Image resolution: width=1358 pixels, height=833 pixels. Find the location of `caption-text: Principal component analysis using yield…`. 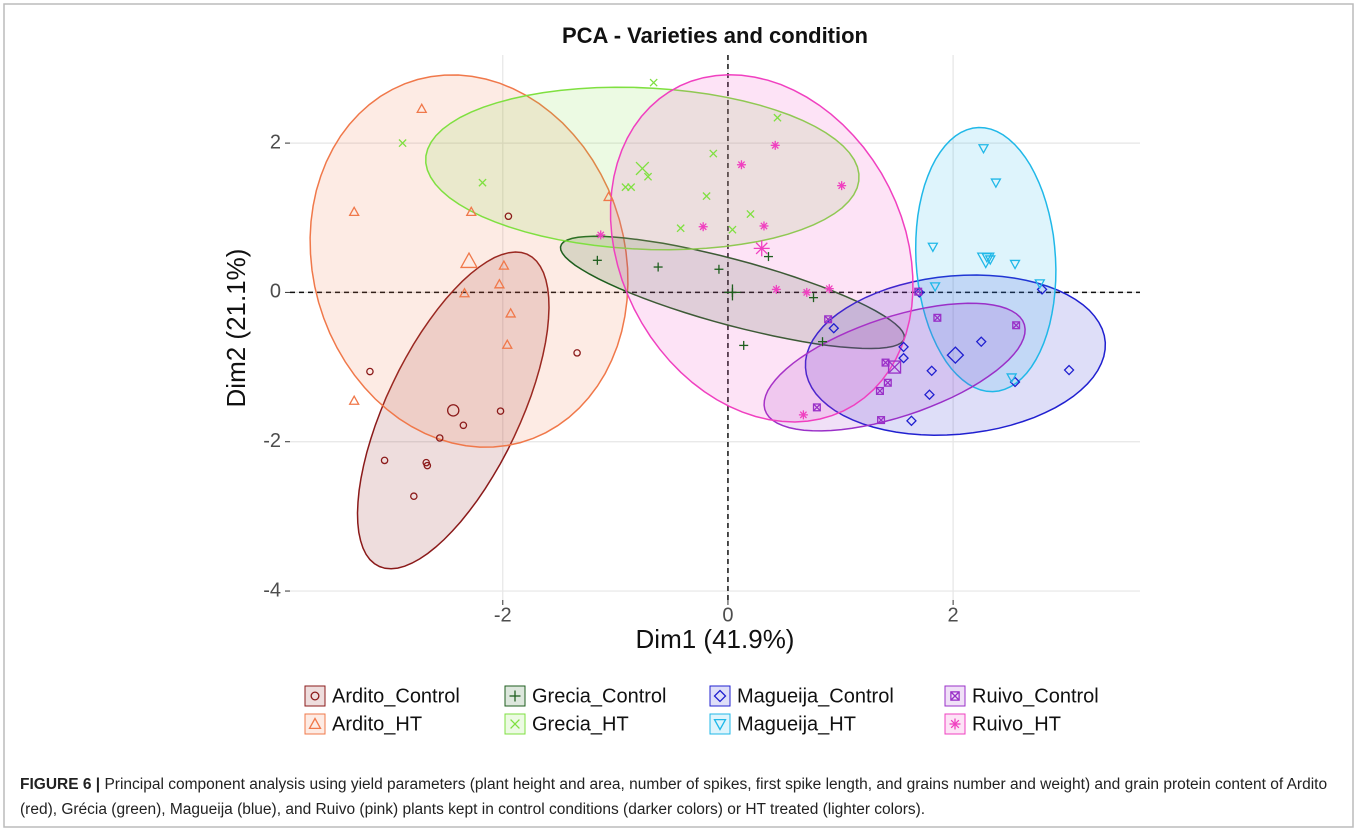

caption-text: Principal component analysis using yield… is located at coordinates (674, 797).